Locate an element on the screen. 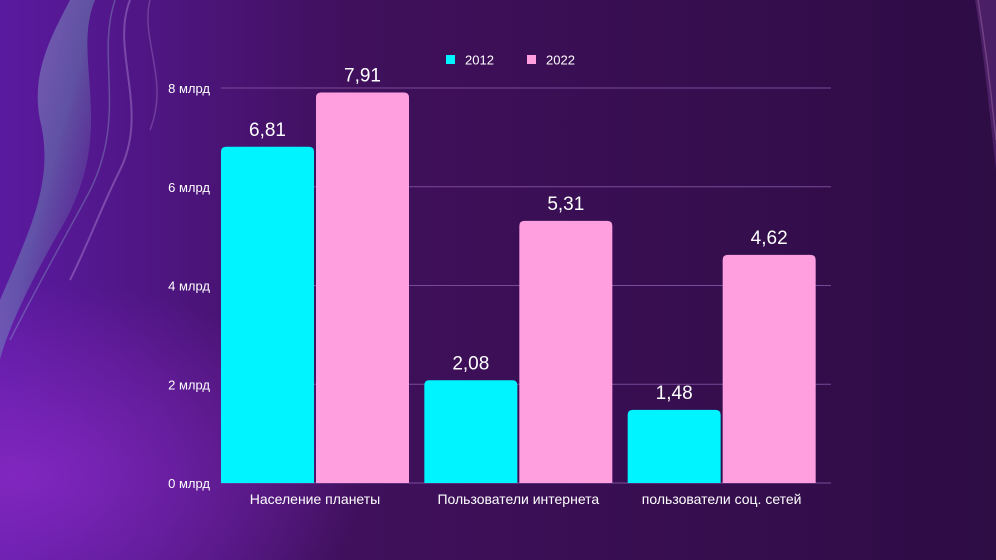 The width and height of the screenshot is (996, 560). y-tick-label: 6 млрд is located at coordinates (189, 187).